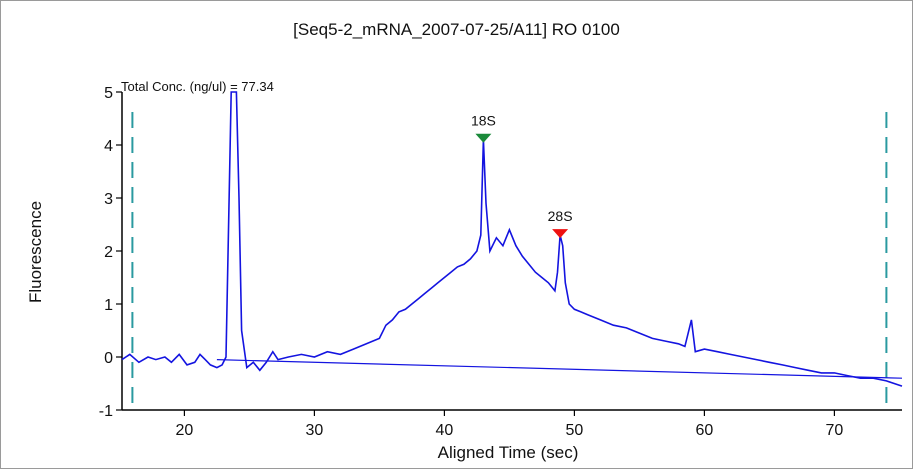 The width and height of the screenshot is (913, 469). Describe the element at coordinates (108, 199) in the screenshot. I see `y-tick-label: 3` at that location.